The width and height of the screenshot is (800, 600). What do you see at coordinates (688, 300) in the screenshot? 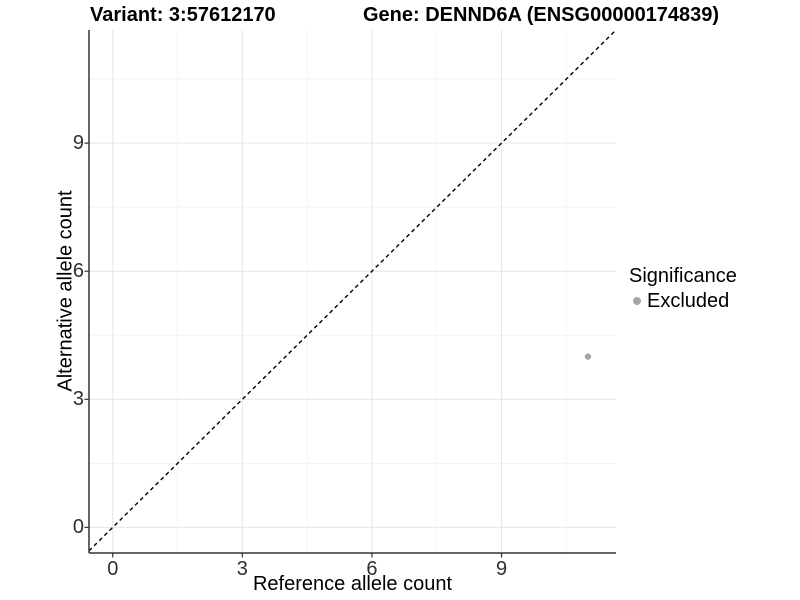
I see `legend-item-label: Excluded` at bounding box center [688, 300].